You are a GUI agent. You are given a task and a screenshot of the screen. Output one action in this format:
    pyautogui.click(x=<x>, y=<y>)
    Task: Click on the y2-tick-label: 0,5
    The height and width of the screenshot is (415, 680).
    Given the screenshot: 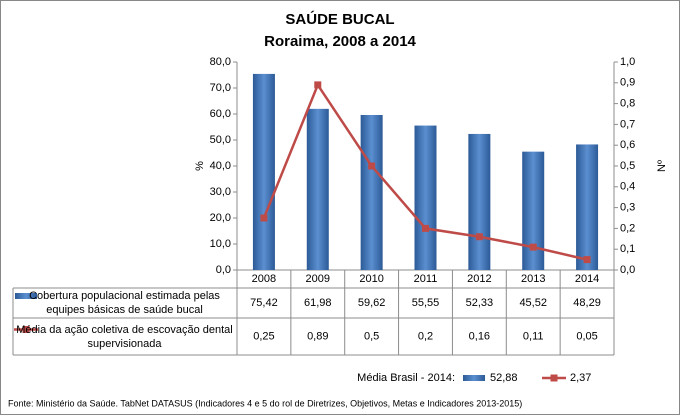 What is the action you would take?
    pyautogui.click(x=627, y=166)
    